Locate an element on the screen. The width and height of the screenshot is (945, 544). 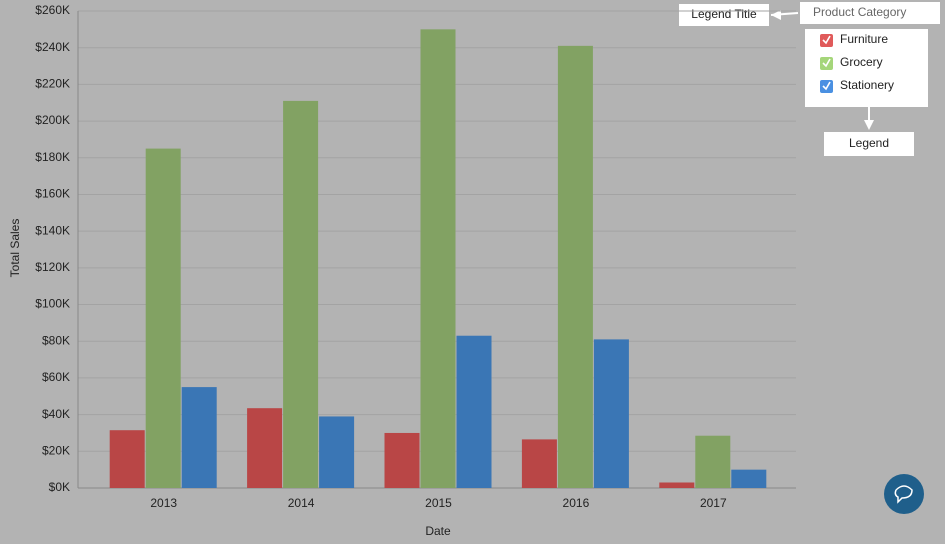
chat-button is located at coordinates (904, 494).